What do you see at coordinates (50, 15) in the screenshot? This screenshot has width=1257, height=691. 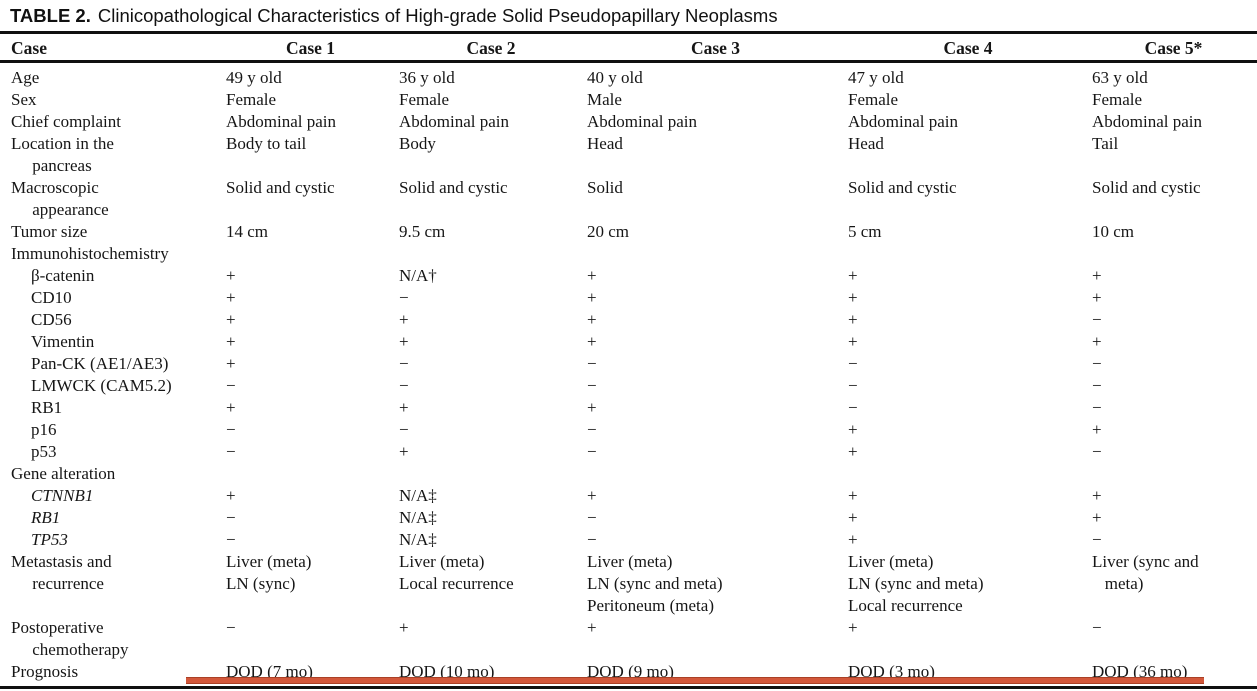 I see `table-title-label: TABLE 2.` at bounding box center [50, 15].